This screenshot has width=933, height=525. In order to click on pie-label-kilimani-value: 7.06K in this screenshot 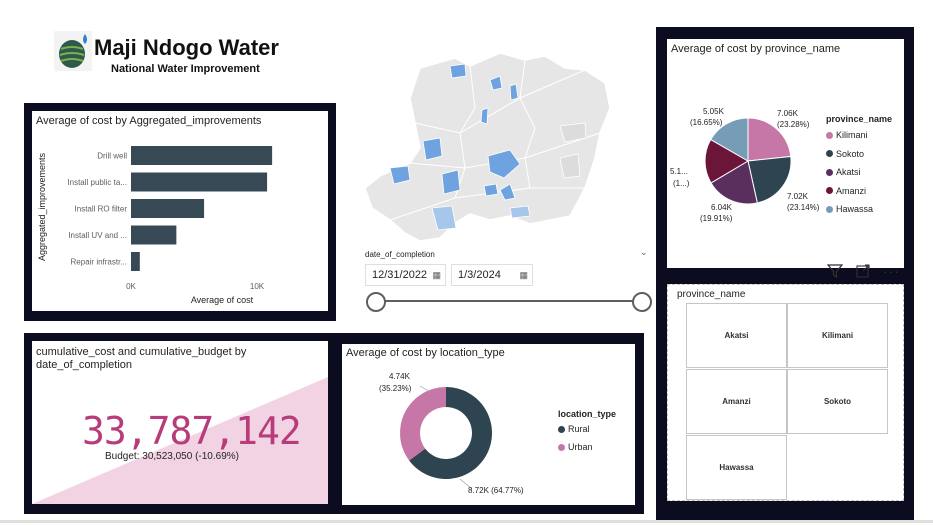, I will do `click(787, 113)`.